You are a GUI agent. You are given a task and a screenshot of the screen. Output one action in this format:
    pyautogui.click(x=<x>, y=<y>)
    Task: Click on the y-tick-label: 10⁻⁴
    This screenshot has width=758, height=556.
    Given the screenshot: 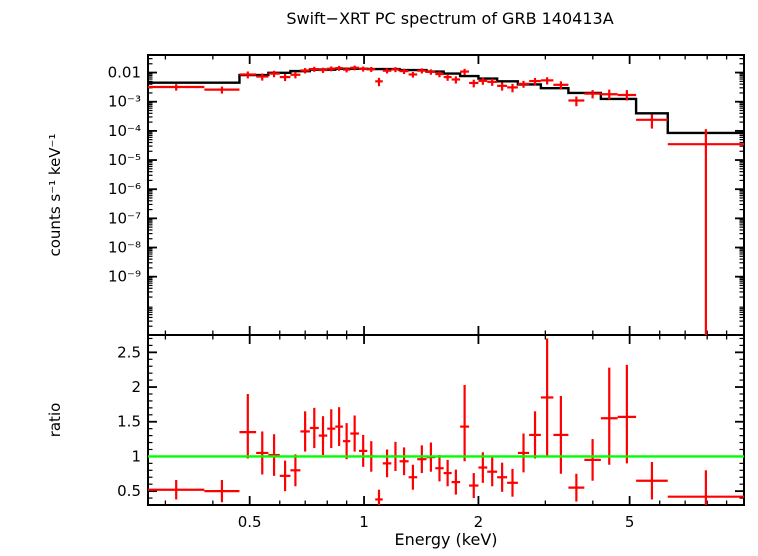 What is the action you would take?
    pyautogui.click(x=124, y=131)
    